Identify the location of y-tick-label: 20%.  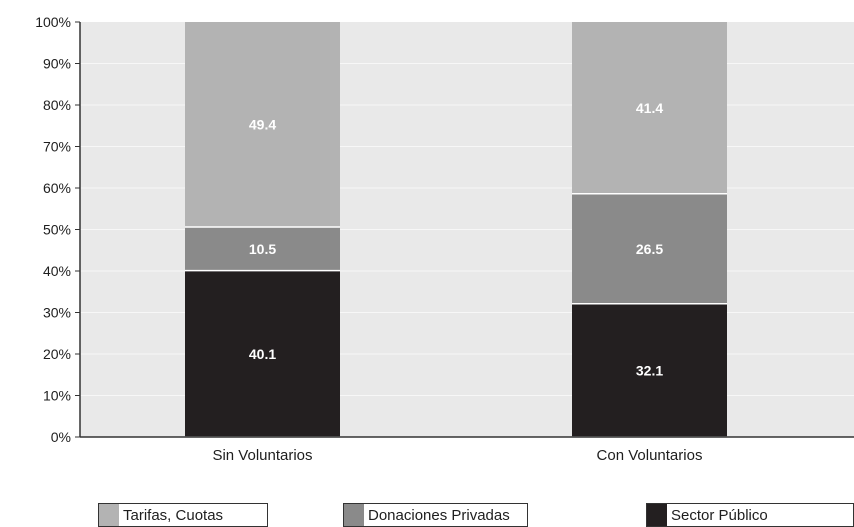
(57, 354).